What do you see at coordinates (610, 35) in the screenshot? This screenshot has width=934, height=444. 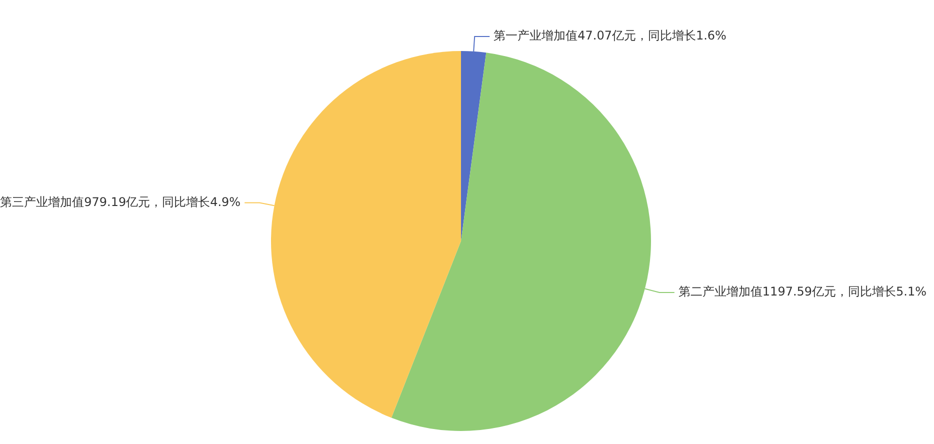 I see `slice-label: 第一产业增加值47.07亿元，同比增长1.6%` at bounding box center [610, 35].